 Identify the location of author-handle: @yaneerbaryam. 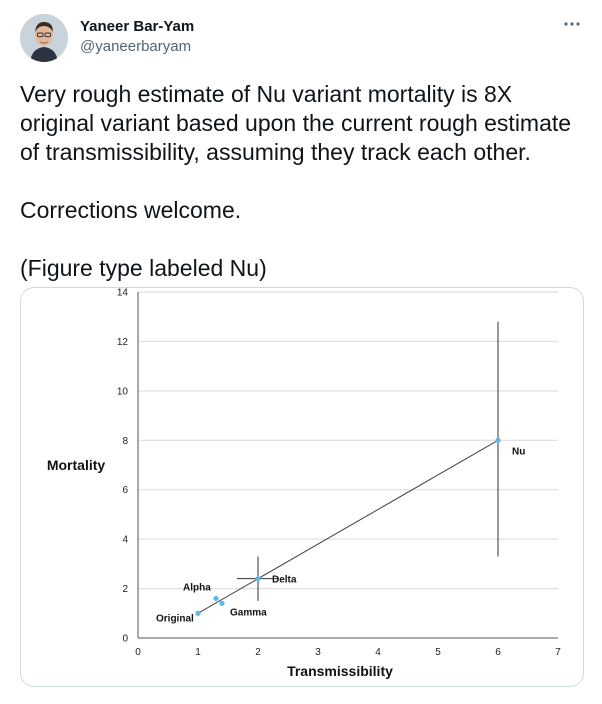
(136, 46).